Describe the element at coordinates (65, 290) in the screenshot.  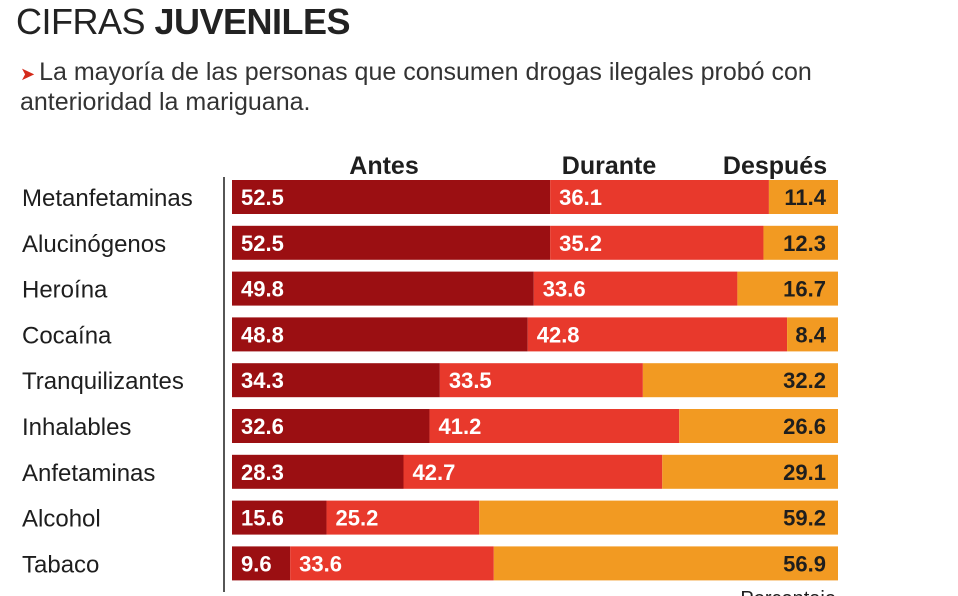
I see `category-label-heroina: Heroína` at that location.